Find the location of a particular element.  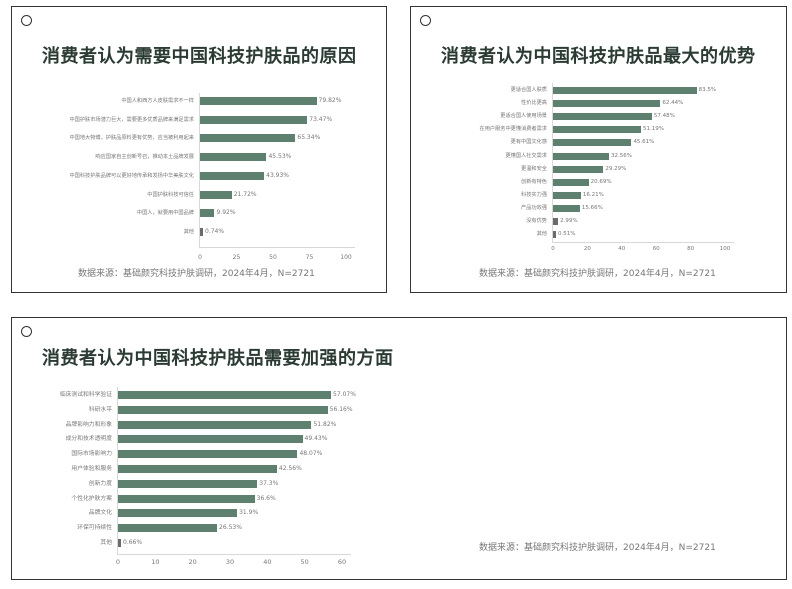

category-label: 成分和技术透明度 is located at coordinates (88, 439).